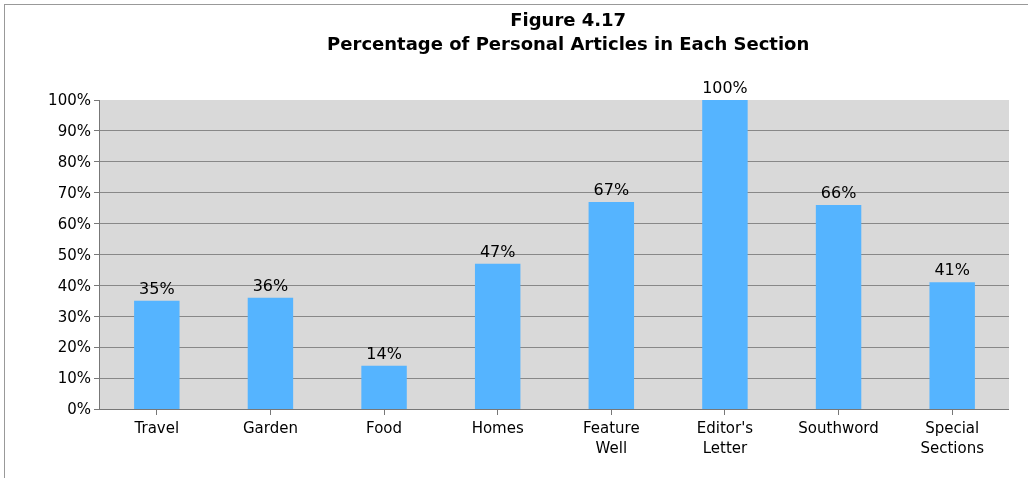  I want to click on data-label: 67%, so click(611, 189).